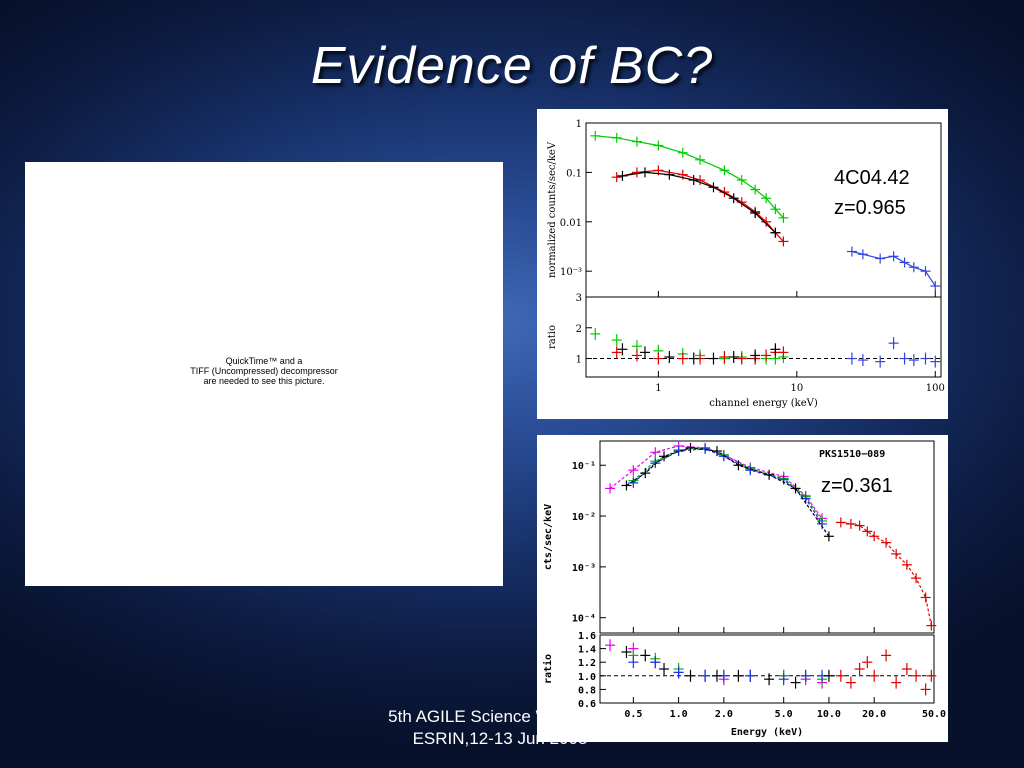  I want to click on x-axis-label: channel energy (keV), so click(763, 403).